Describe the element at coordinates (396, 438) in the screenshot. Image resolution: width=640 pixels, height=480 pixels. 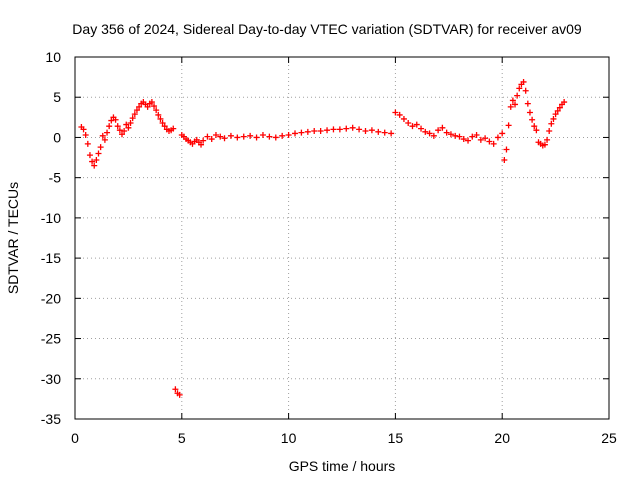
I see `x-tick-label: 15` at that location.